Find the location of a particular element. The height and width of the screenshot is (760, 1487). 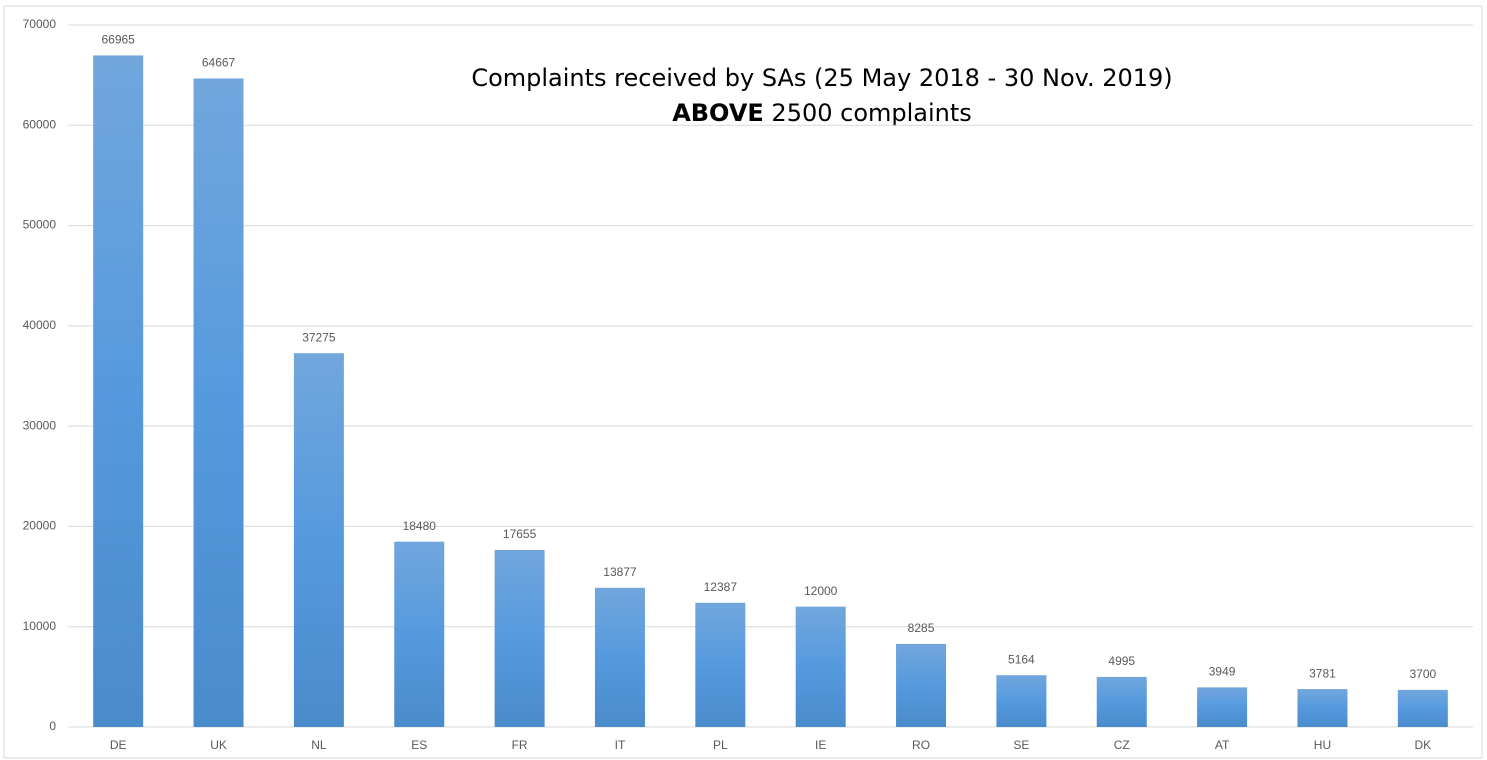

y-tick-label: 20000 is located at coordinates (40, 526).